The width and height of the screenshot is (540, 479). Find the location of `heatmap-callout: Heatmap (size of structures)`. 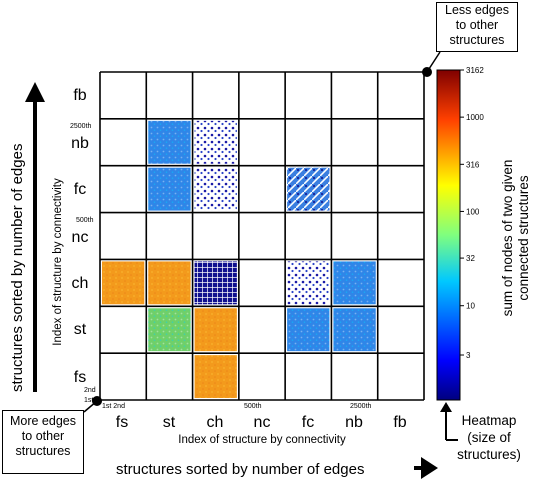

heatmap-callout: Heatmap (size of structures) is located at coordinates (489, 437).